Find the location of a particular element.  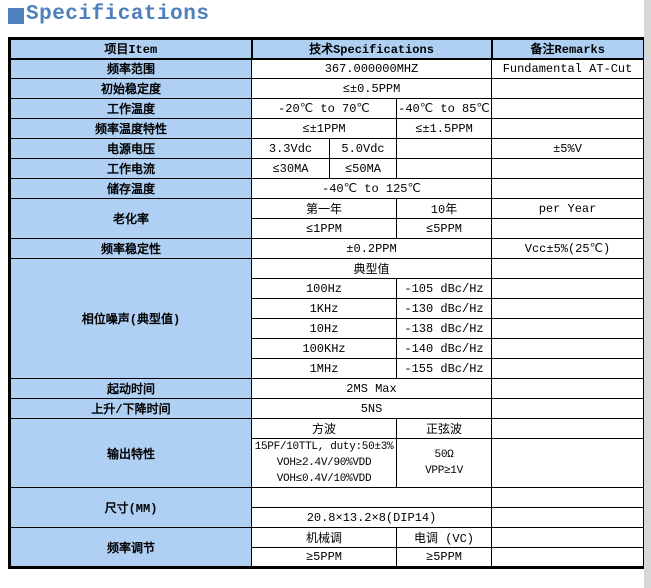

phase-noise-value: -105 dBc/Hz is located at coordinates (444, 288).